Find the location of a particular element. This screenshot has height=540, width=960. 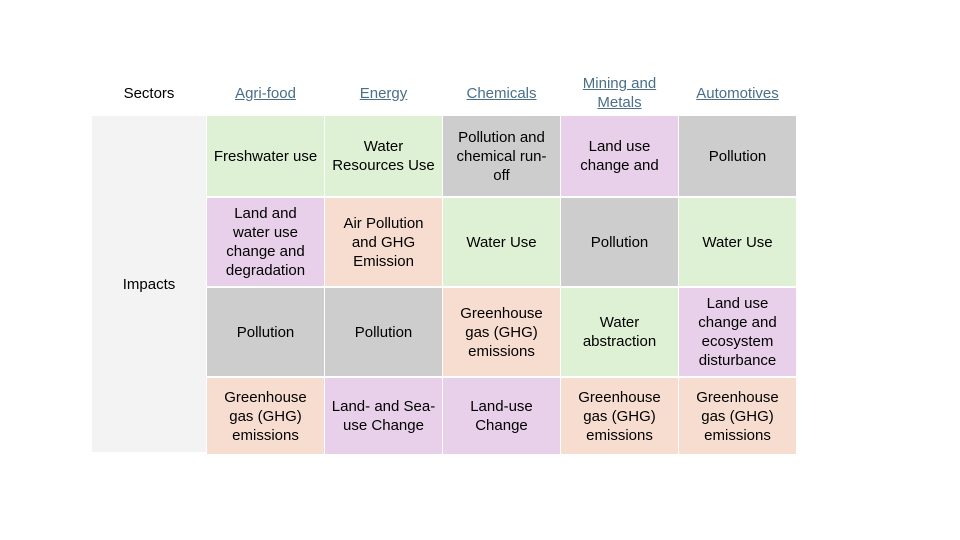

impact-cell: Land- and Sea-use Change is located at coordinates (383, 416).